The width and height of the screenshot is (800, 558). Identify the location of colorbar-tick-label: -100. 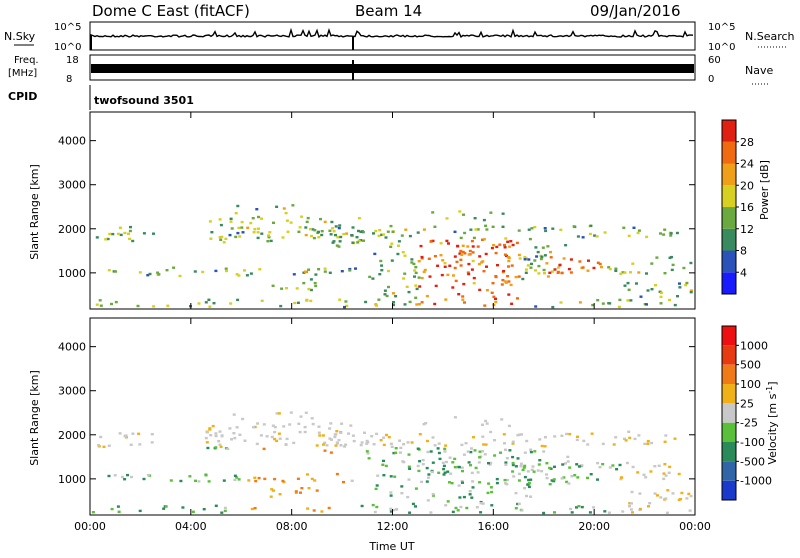
(752, 442).